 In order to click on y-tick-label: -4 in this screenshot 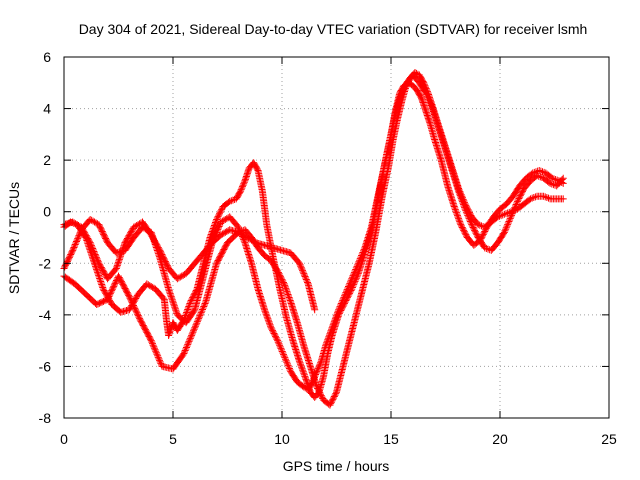, I will do `click(45, 315)`.